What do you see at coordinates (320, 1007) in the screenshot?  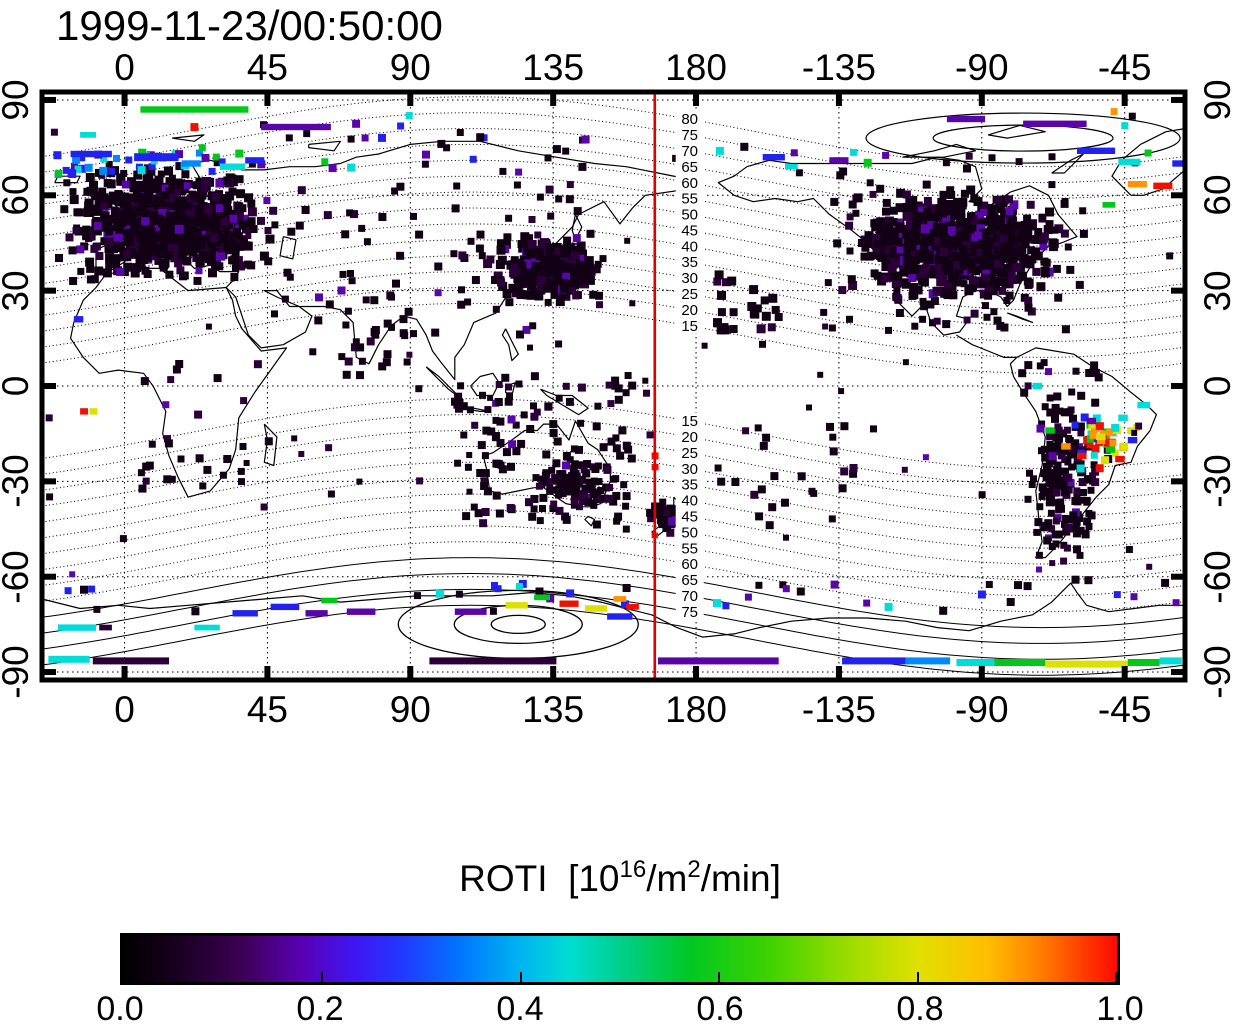 I see `colorbar-tick-label: 0.2` at bounding box center [320, 1007].